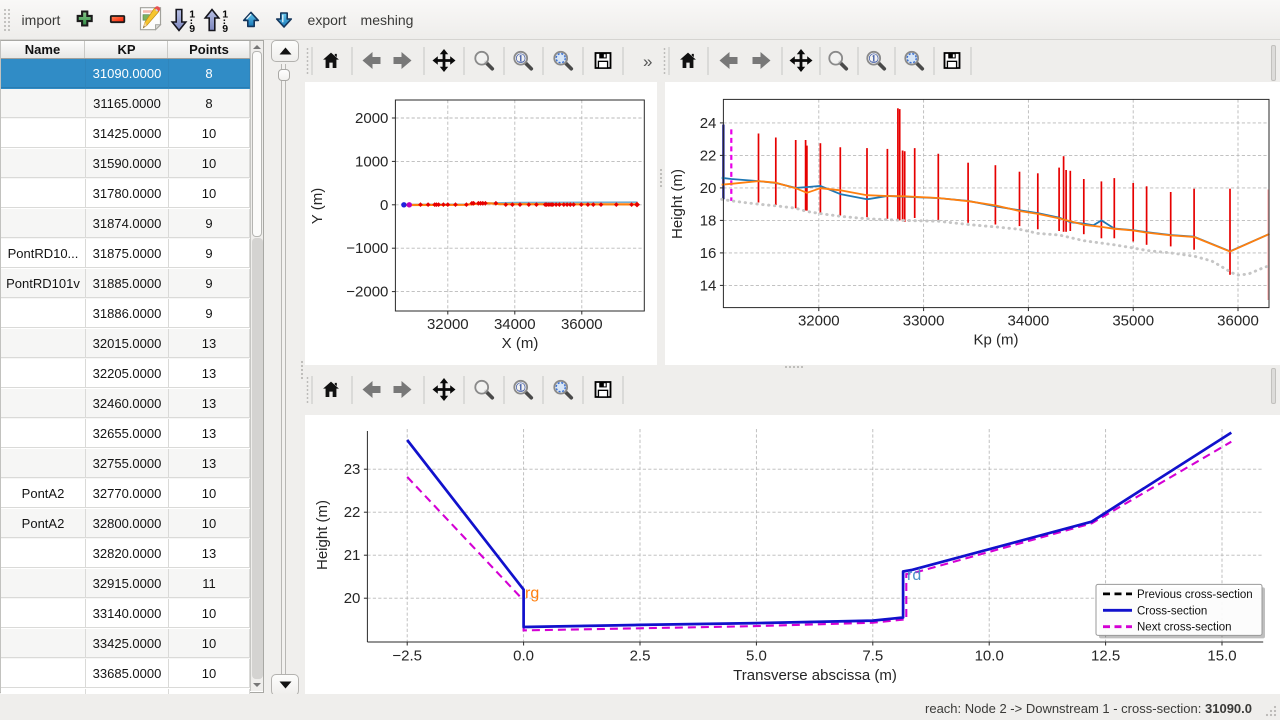 This screenshot has height=720, width=1280. Describe the element at coordinates (367, 248) in the screenshot. I see `svg-text: −1000` at that location.